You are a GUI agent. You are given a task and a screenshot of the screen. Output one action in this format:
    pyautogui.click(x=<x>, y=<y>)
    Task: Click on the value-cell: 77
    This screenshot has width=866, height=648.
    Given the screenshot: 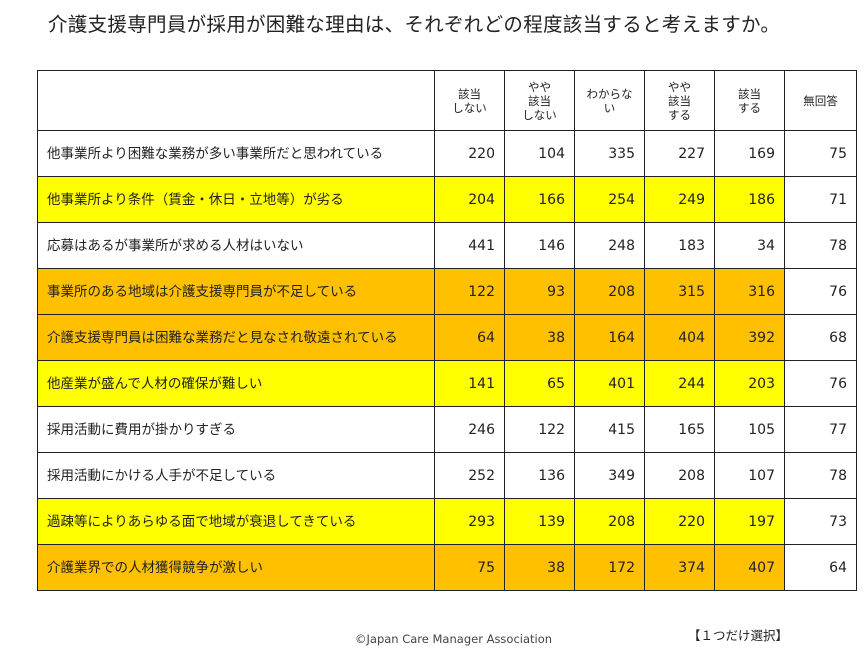 What is the action you would take?
    pyautogui.click(x=820, y=429)
    